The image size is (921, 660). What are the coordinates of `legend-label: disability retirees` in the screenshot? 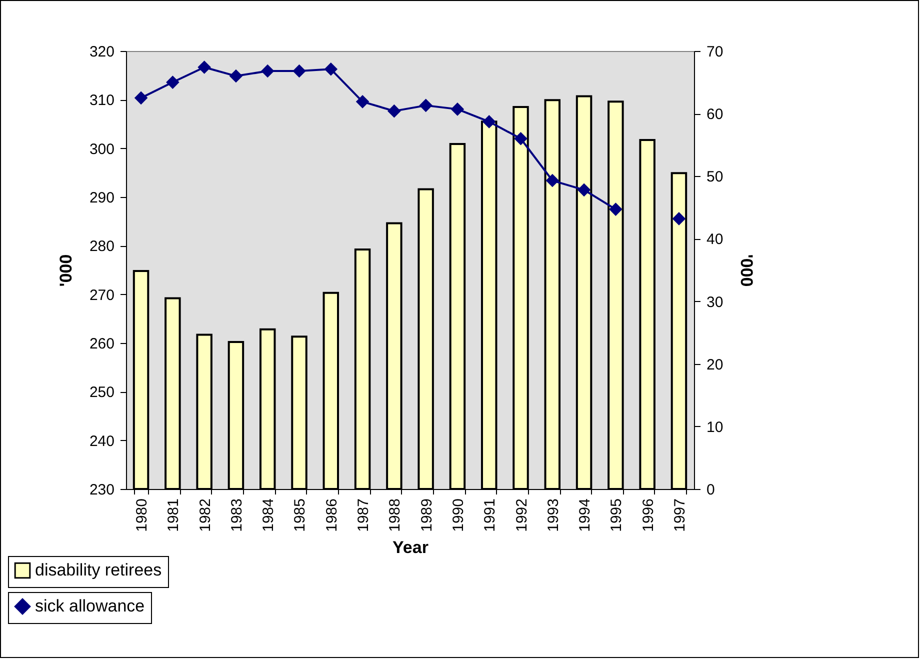 It's located at (98, 570).